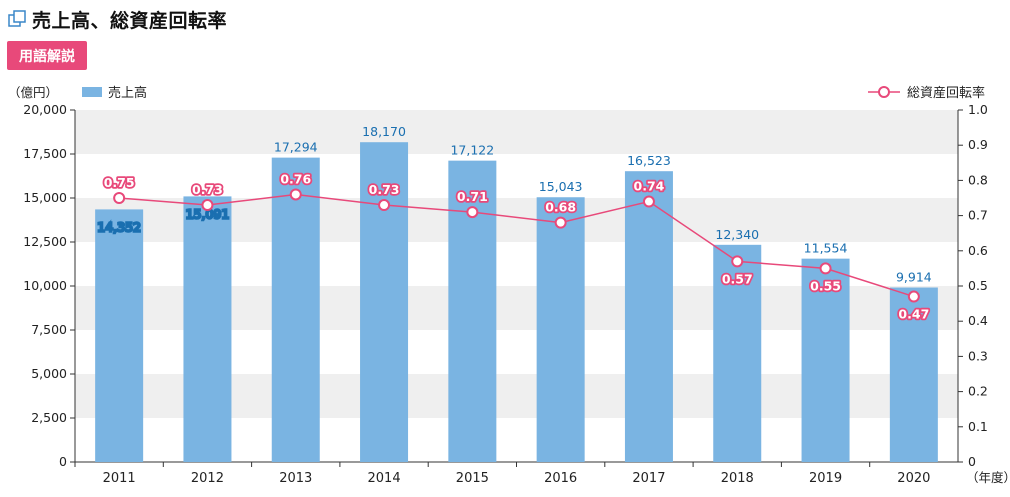  I want to click on y-right-tick-label: 0, so click(972, 461).